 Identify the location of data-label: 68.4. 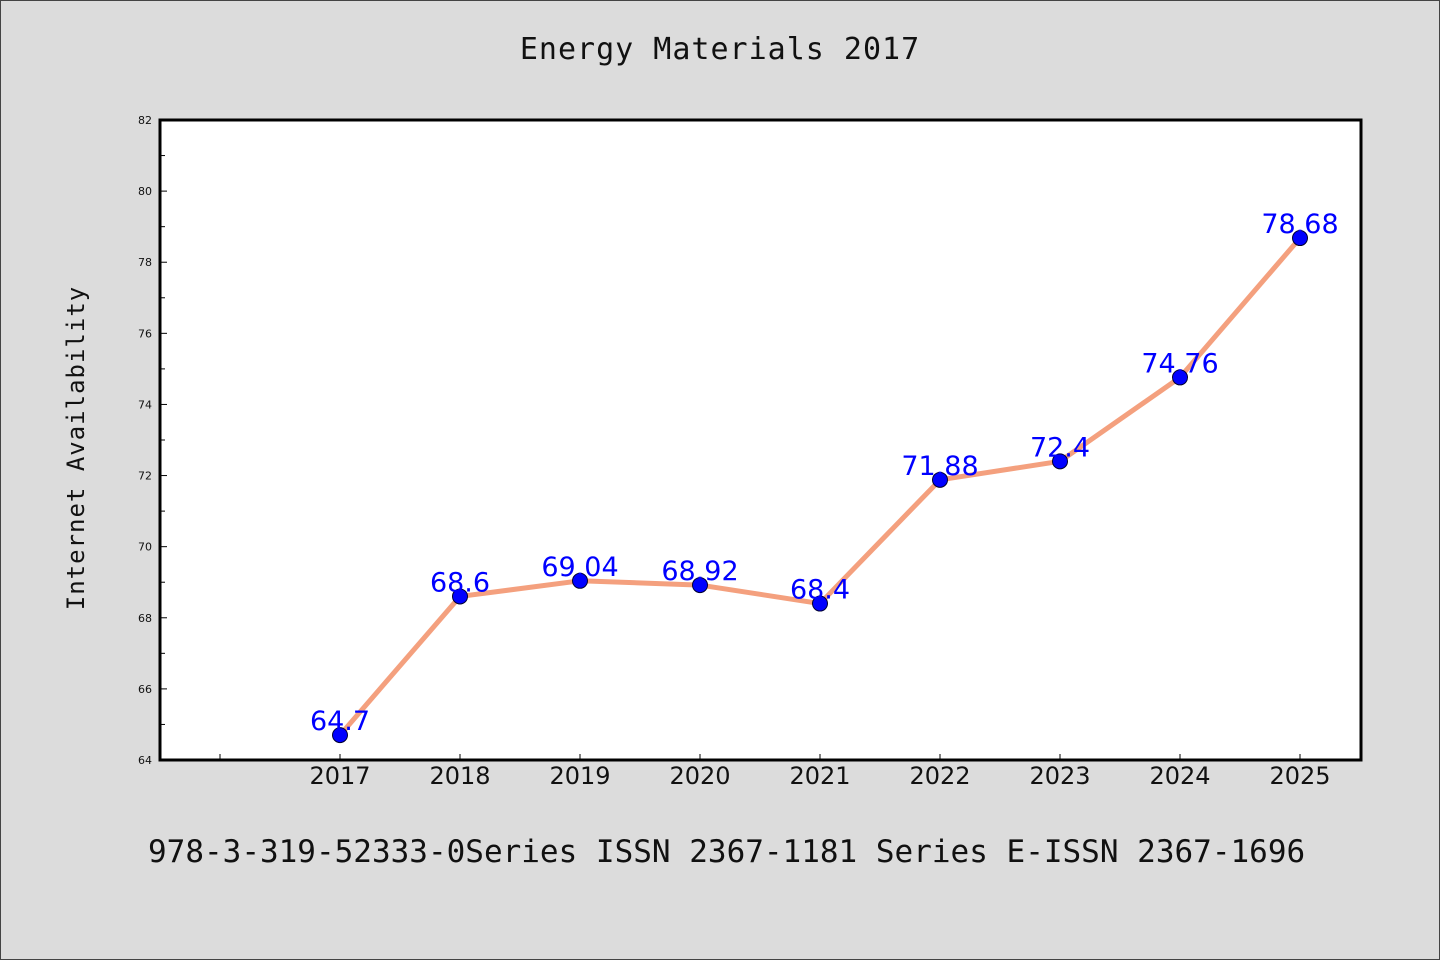
(820, 590).